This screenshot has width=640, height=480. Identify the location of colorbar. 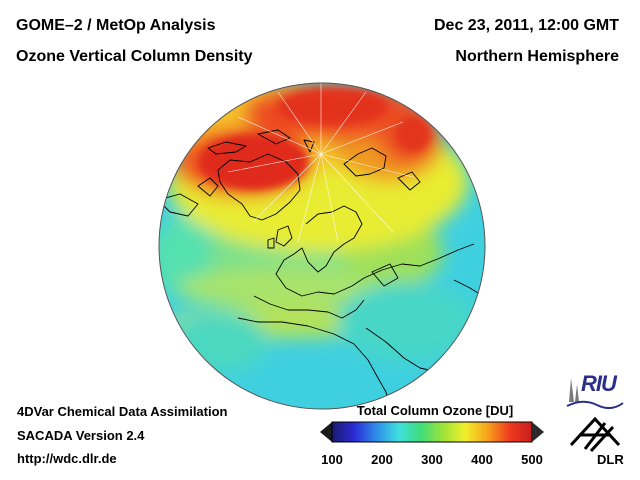
(432, 432).